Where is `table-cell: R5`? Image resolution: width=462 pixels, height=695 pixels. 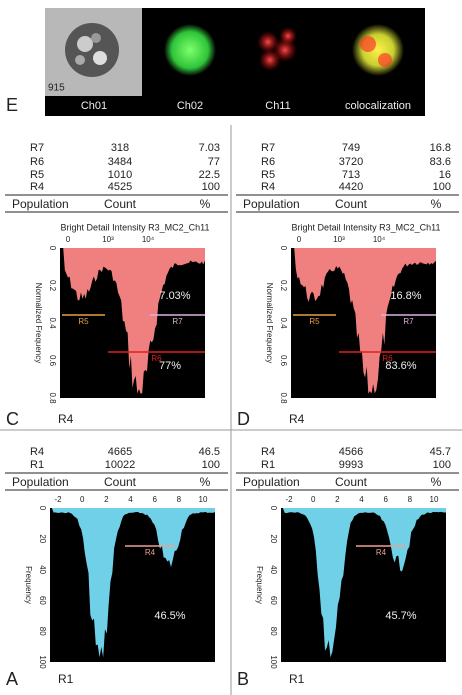 table-cell: R5 is located at coordinates (37, 175).